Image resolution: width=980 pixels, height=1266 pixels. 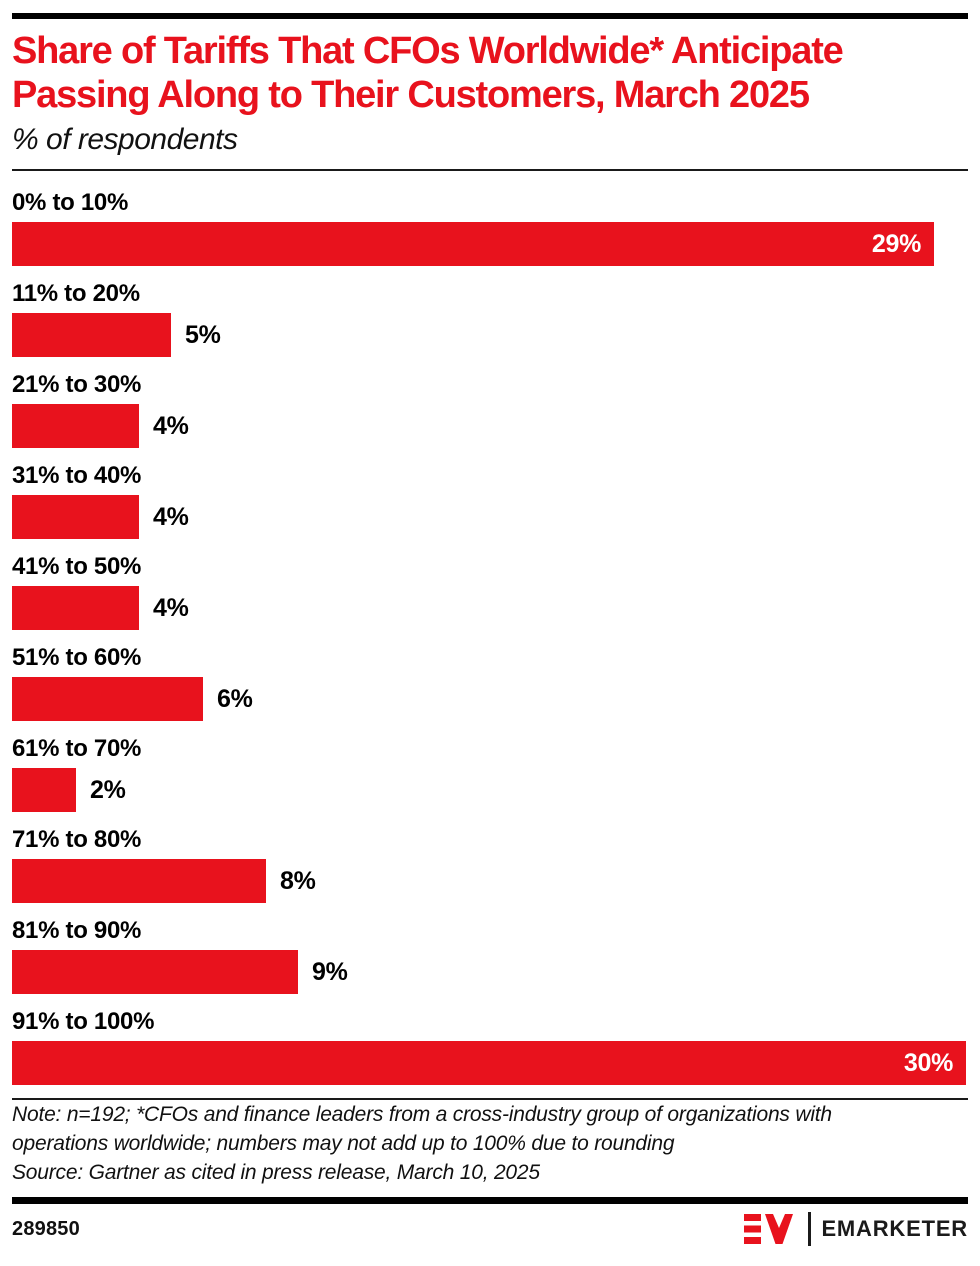 I want to click on value-label: 8%, so click(x=298, y=881).